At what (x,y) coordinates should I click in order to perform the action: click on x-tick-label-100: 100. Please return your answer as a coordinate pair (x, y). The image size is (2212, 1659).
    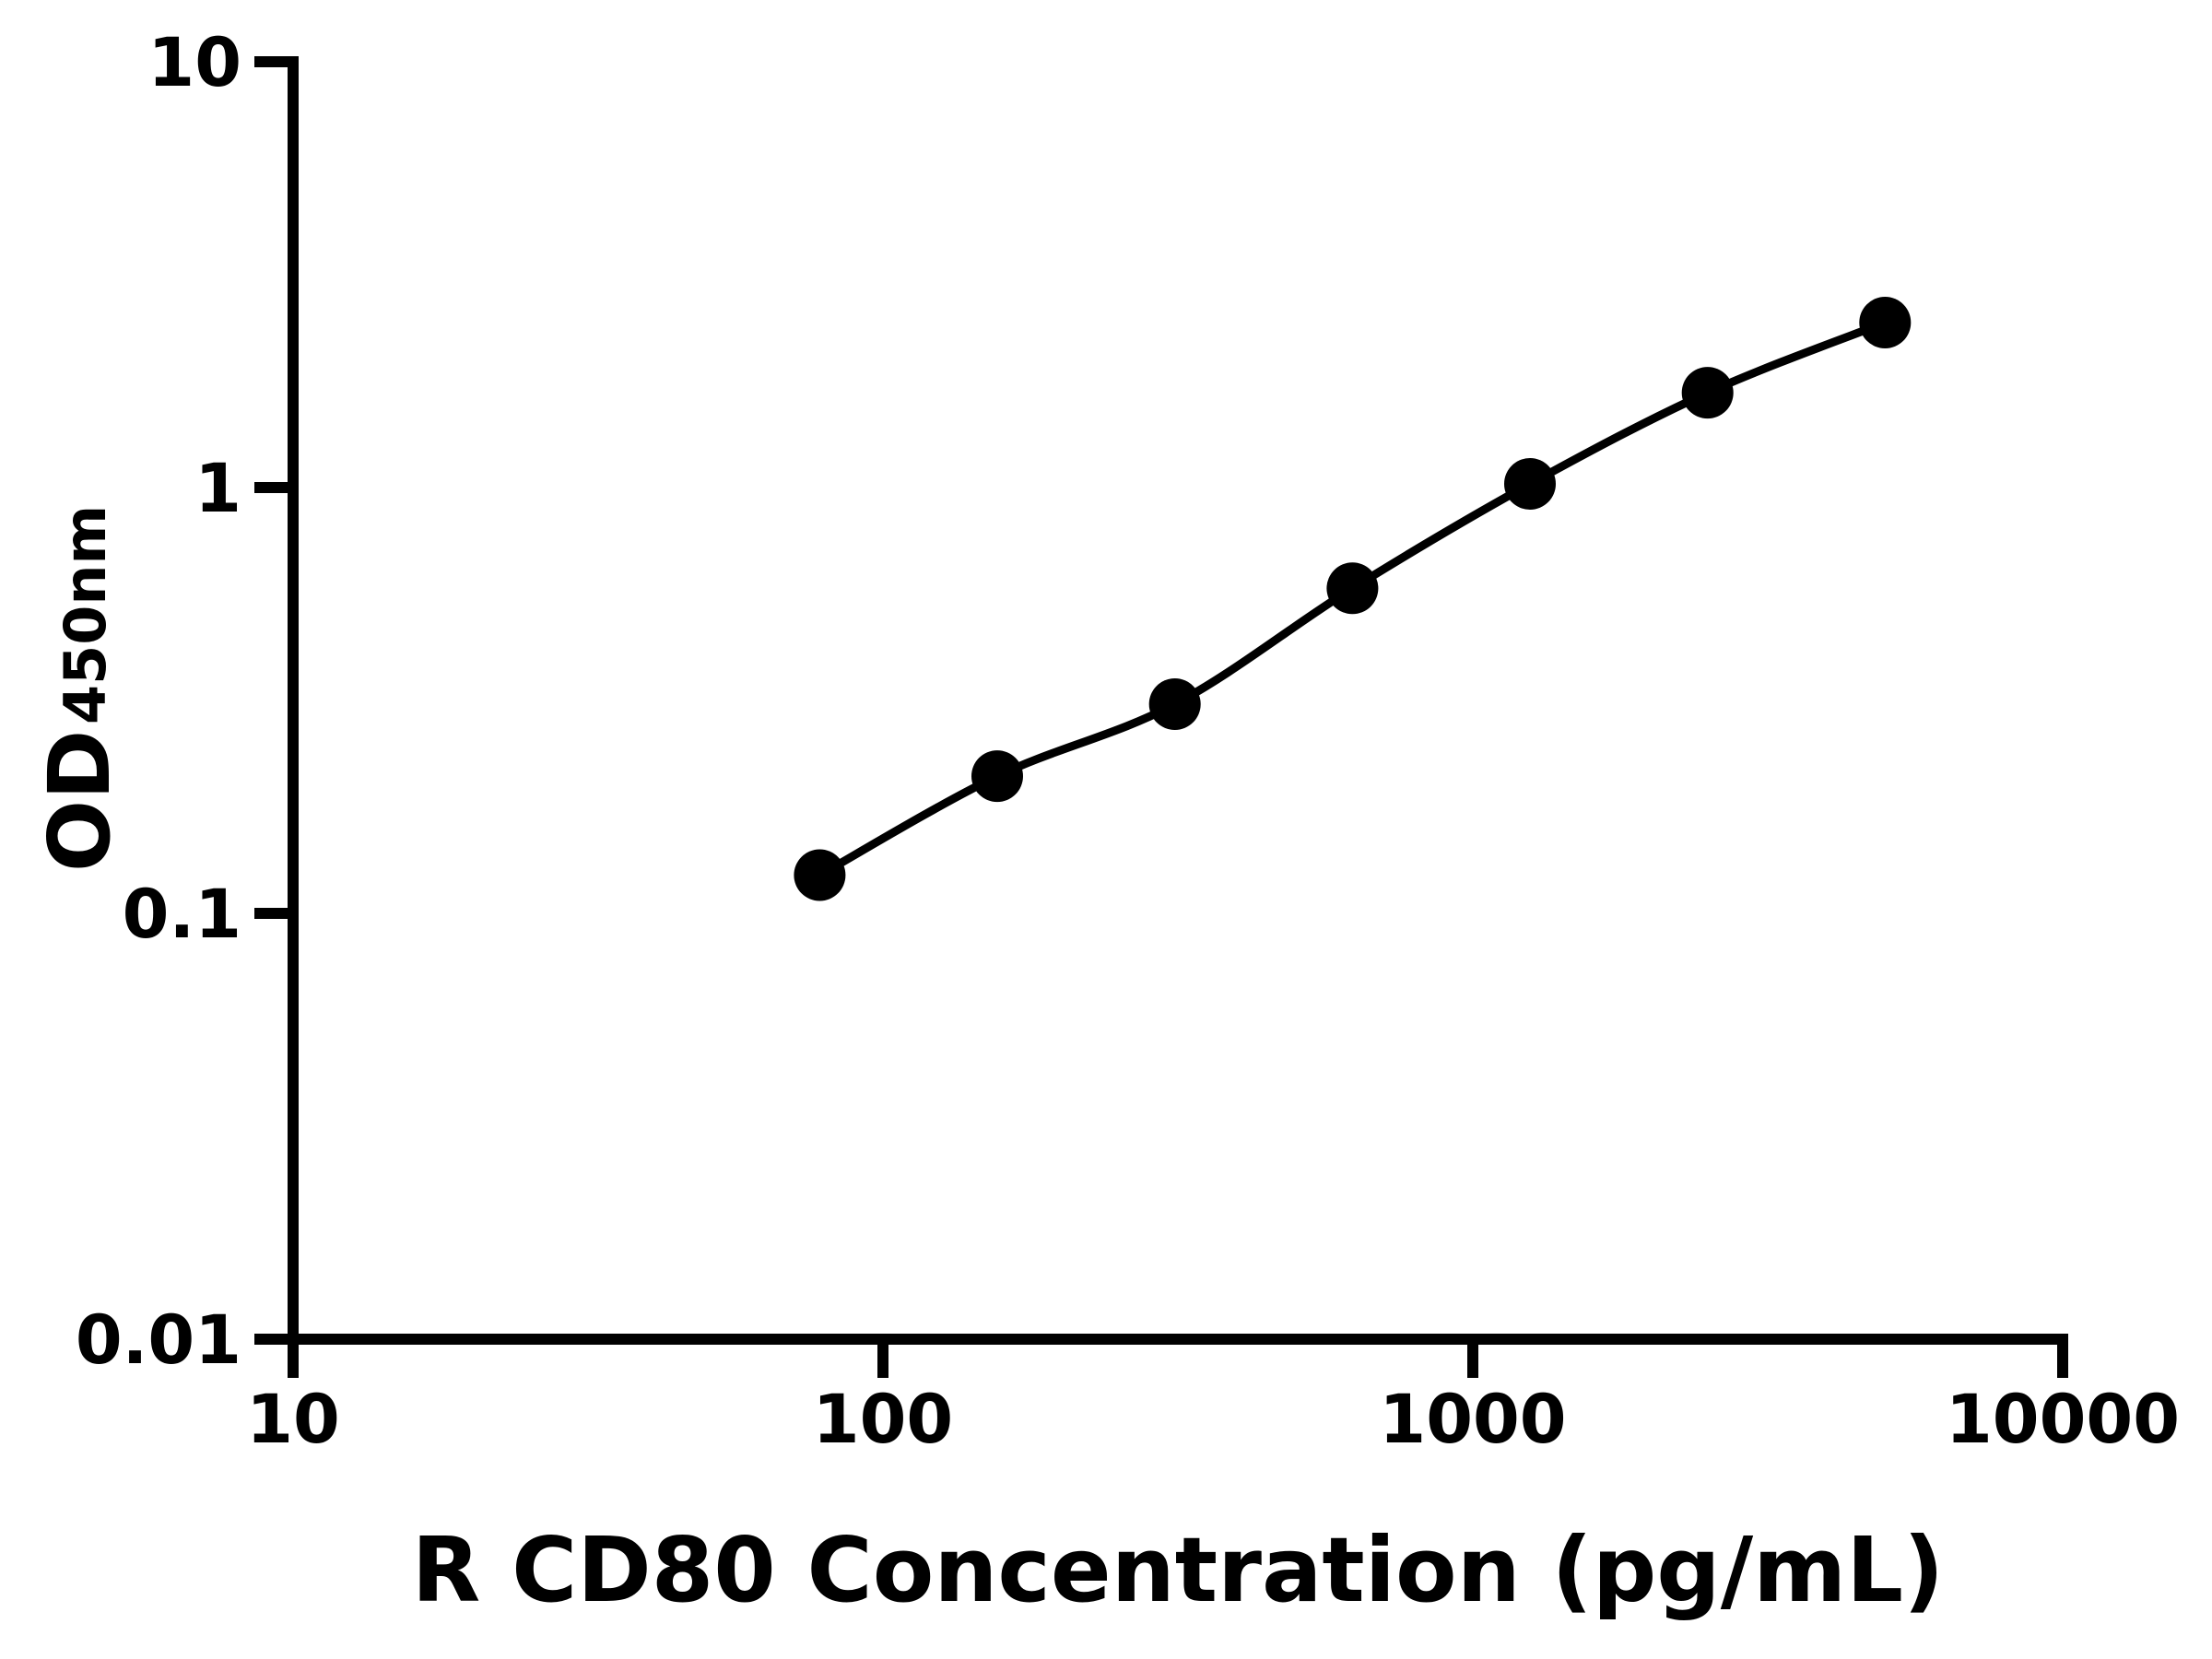
    Looking at the image, I should click on (883, 1420).